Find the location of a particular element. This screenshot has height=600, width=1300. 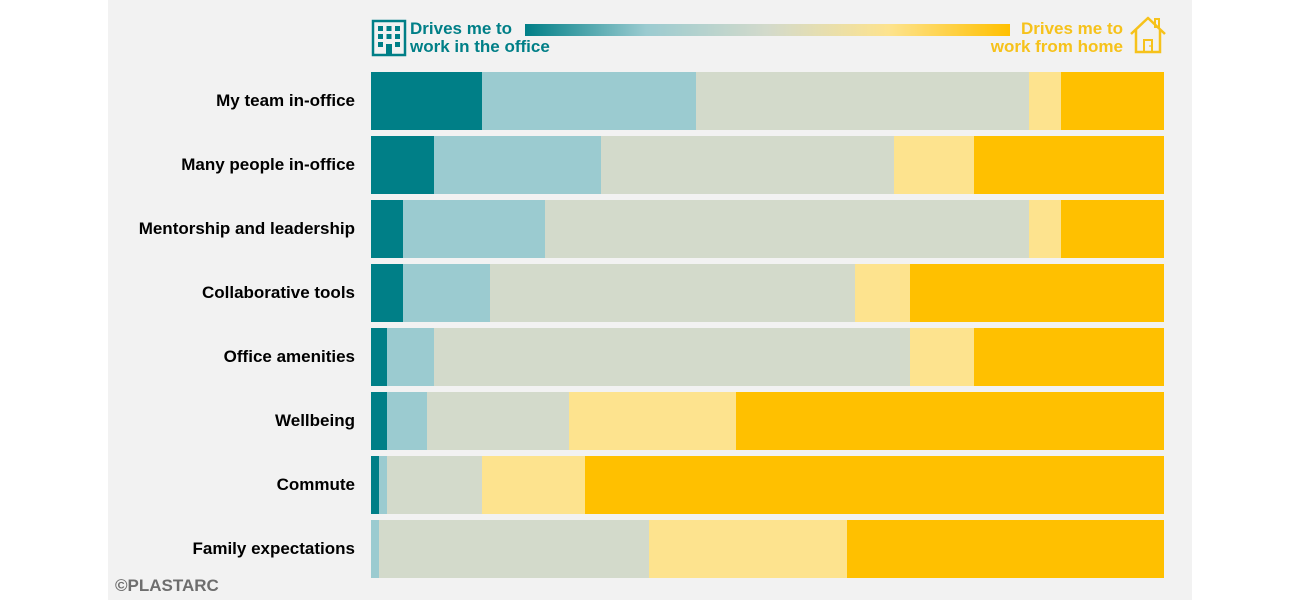

category-label: Family expectations is located at coordinates (273, 548).